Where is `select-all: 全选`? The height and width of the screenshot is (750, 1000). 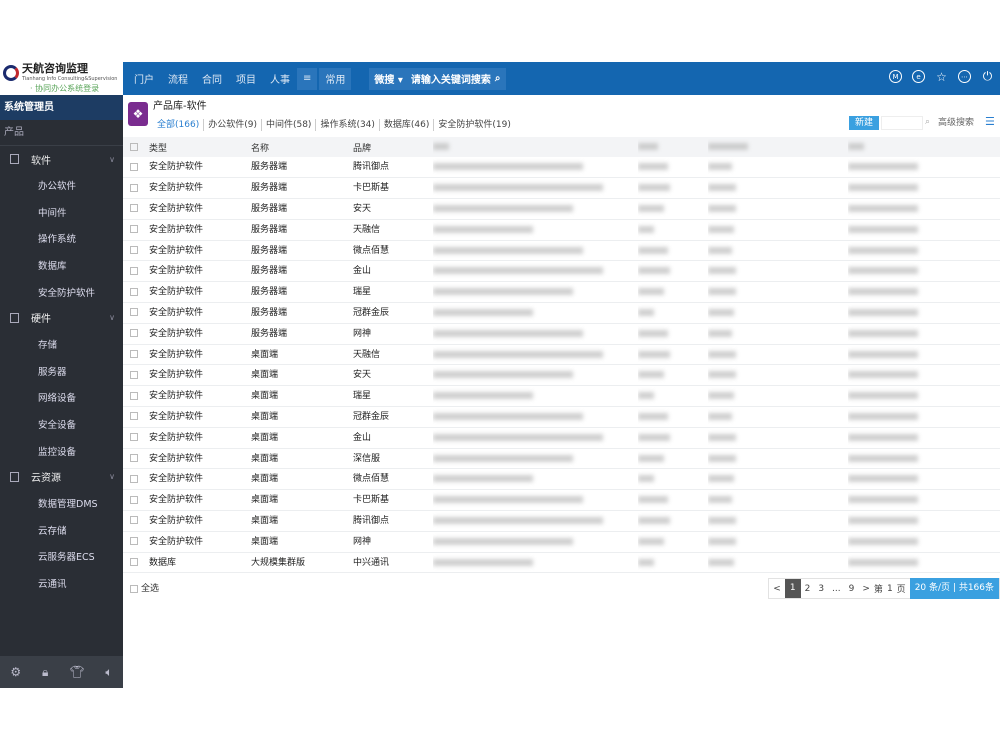 select-all: 全选 is located at coordinates (144, 589).